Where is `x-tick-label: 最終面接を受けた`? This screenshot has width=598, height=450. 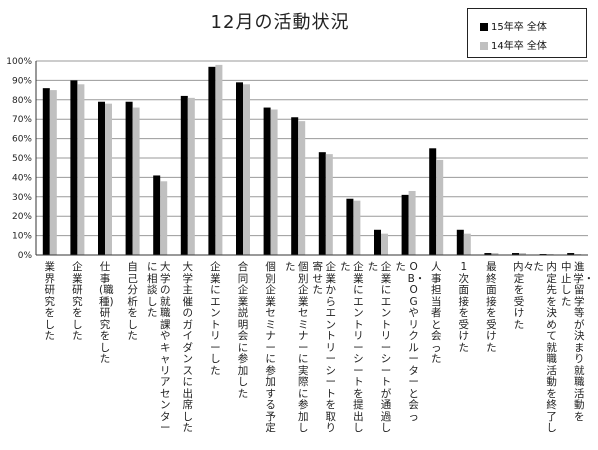 x-tick-label: 最終面接を受けた is located at coordinates (491, 307).